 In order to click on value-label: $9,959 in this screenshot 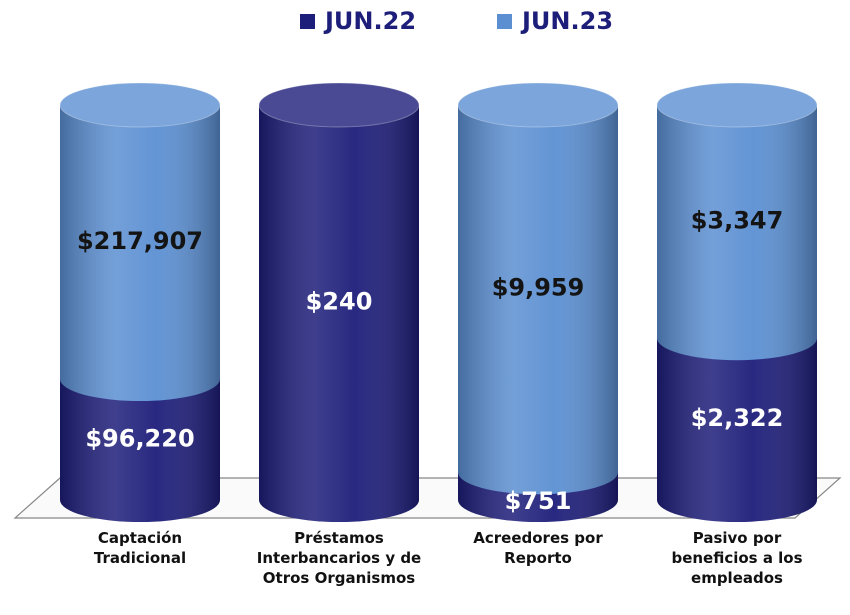, I will do `click(538, 288)`.